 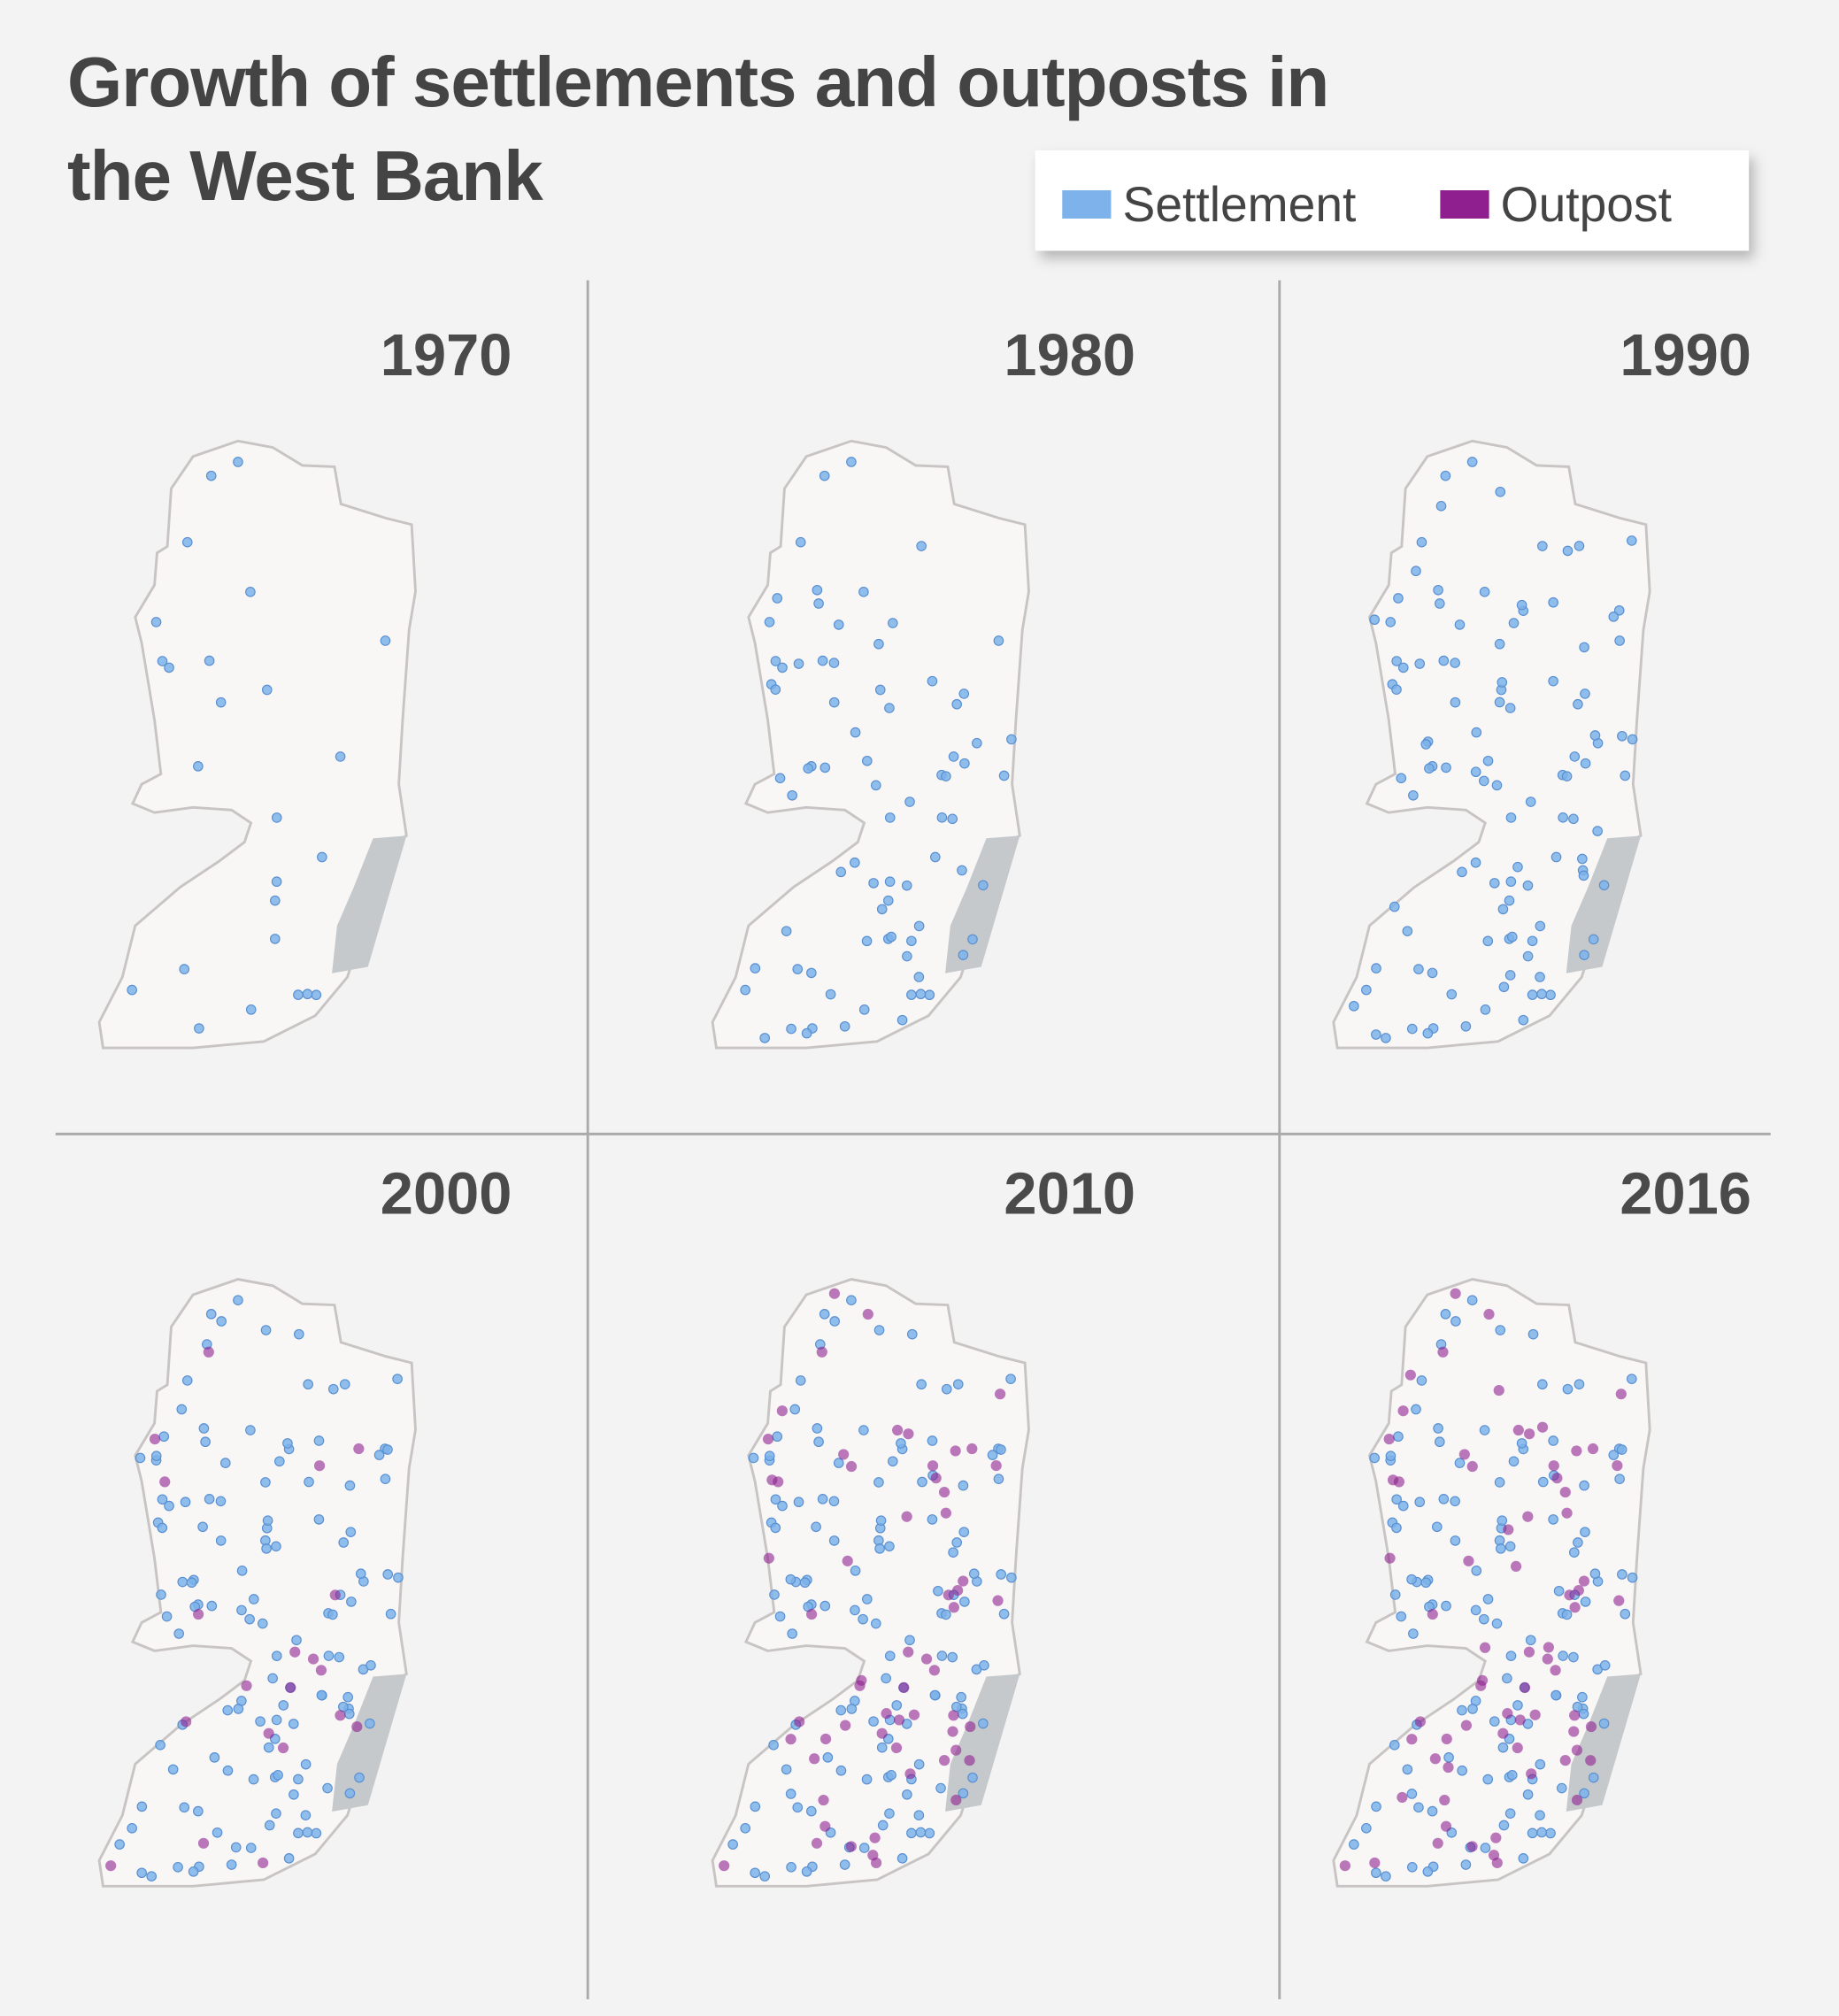 I want to click on year-label: 2016, so click(x=1685, y=1194).